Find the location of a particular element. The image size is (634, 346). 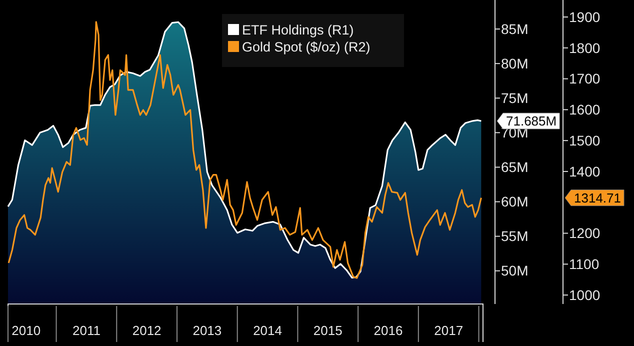

y-tick-label: 80M is located at coordinates (514, 63).